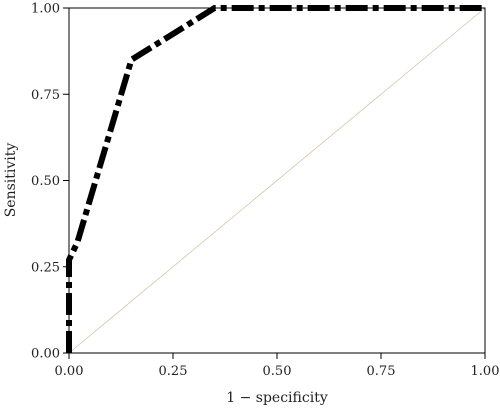 The width and height of the screenshot is (500, 408). I want to click on x-tick-label: 1.00, so click(485, 371).